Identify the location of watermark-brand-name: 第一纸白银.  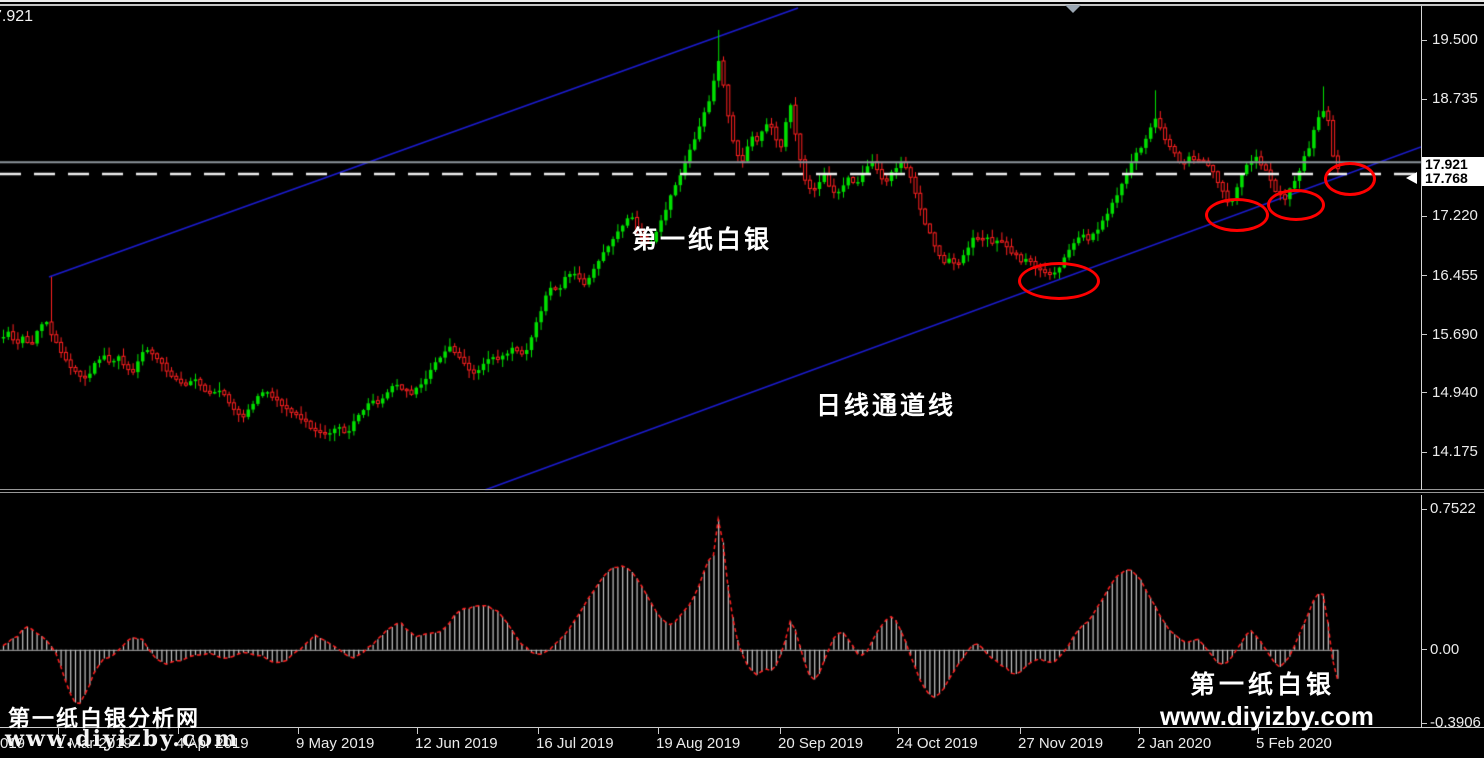
(1262, 684).